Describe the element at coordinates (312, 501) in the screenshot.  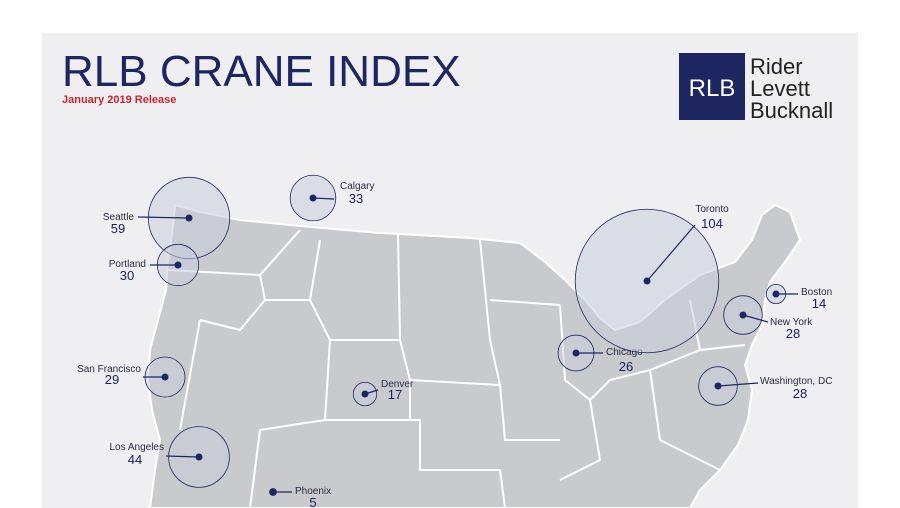
I see `crane-count: 5` at that location.